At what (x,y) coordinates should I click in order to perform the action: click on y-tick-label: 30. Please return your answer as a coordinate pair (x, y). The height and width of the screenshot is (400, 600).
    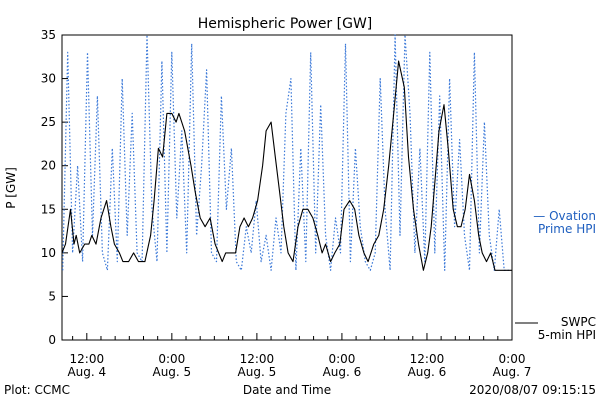
    Looking at the image, I should click on (48, 79).